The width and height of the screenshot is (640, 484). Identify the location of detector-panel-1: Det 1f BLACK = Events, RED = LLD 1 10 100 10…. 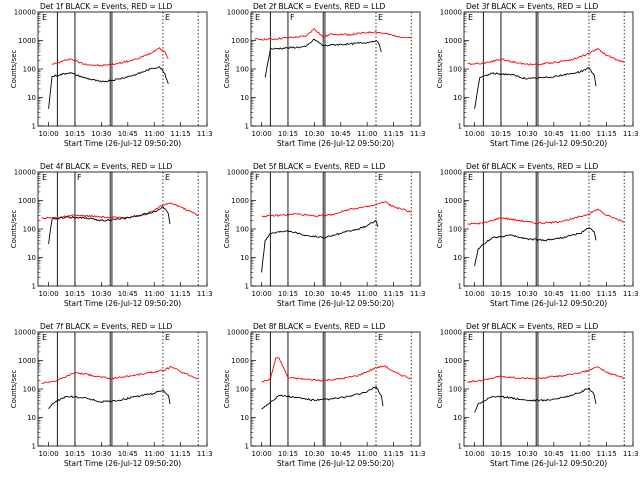
(108, 80).